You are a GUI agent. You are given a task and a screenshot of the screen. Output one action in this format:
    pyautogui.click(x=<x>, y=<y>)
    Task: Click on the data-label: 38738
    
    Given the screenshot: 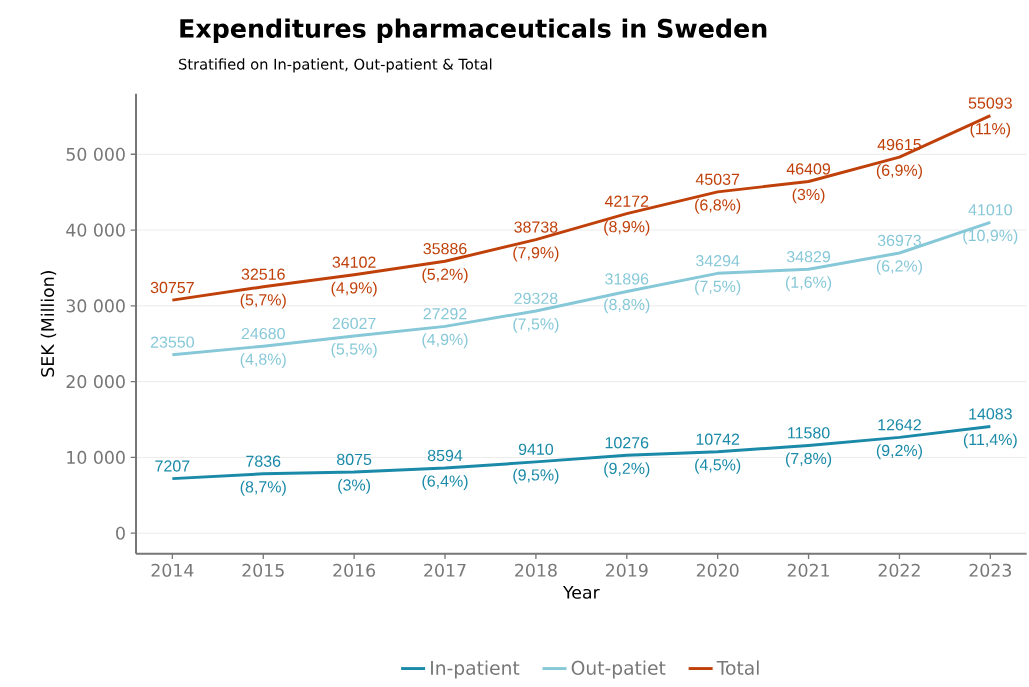 What is the action you would take?
    pyautogui.click(x=536, y=227)
    